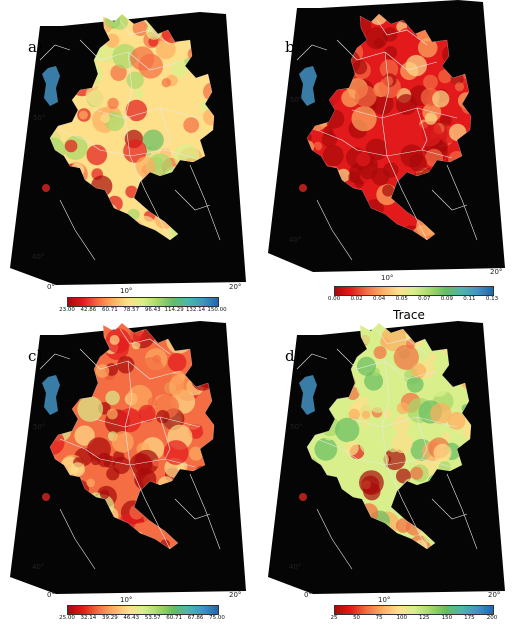  I want to click on colorbar-tick-label: 0.09, so click(446, 299).